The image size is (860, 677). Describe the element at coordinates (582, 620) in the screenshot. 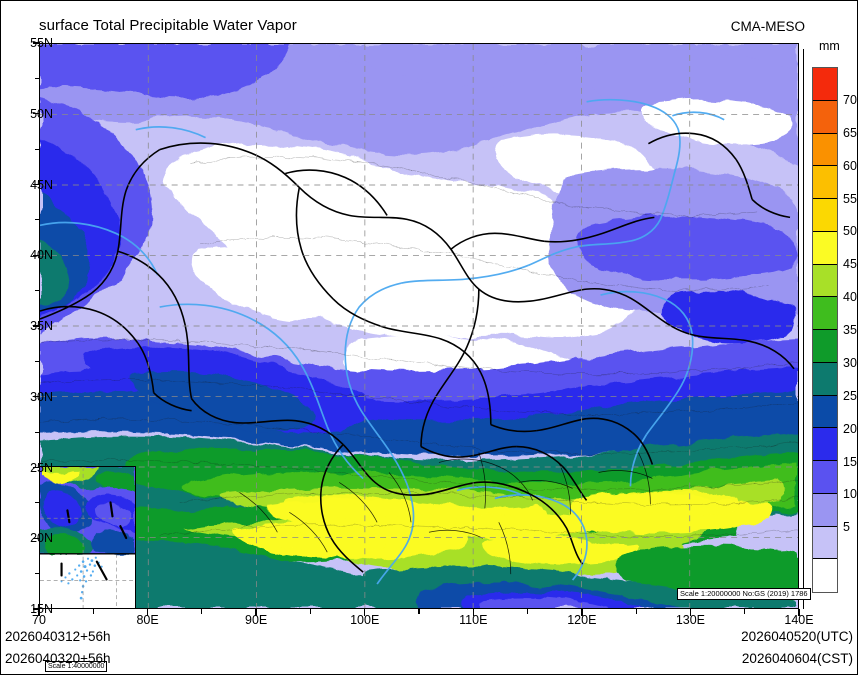

I see `x-axis-label: 120E` at that location.